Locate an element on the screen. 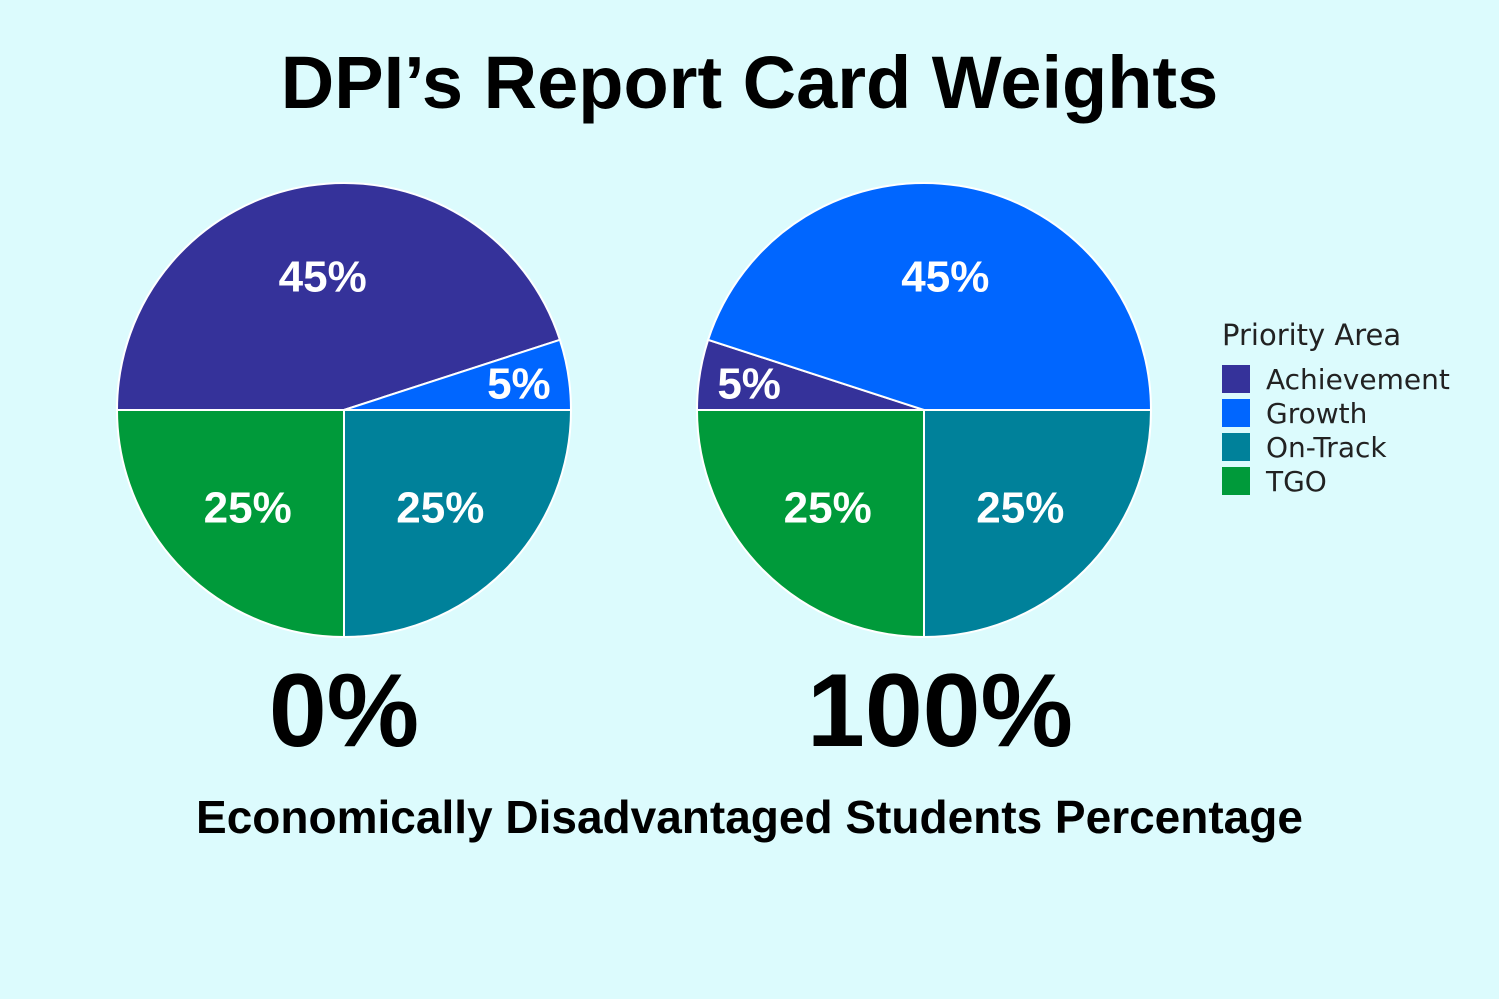 The height and width of the screenshot is (999, 1499). pie-slice-achievement is located at coordinates (338, 296).